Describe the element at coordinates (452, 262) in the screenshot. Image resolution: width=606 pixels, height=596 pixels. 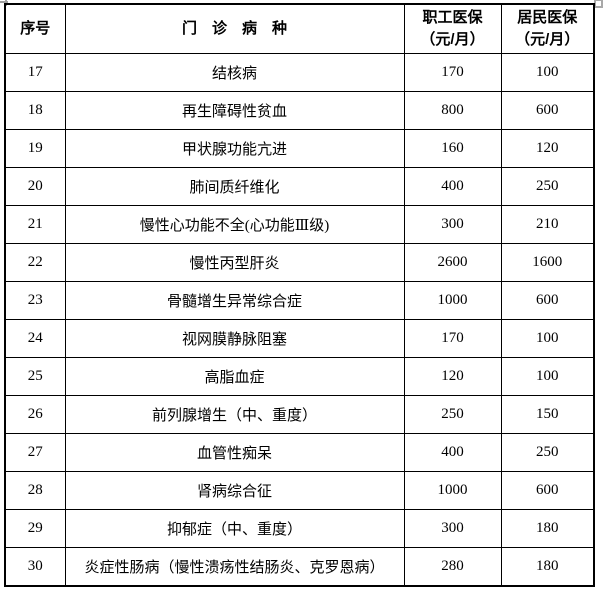
I see `employee-insurance-amount-cell: 2600` at that location.